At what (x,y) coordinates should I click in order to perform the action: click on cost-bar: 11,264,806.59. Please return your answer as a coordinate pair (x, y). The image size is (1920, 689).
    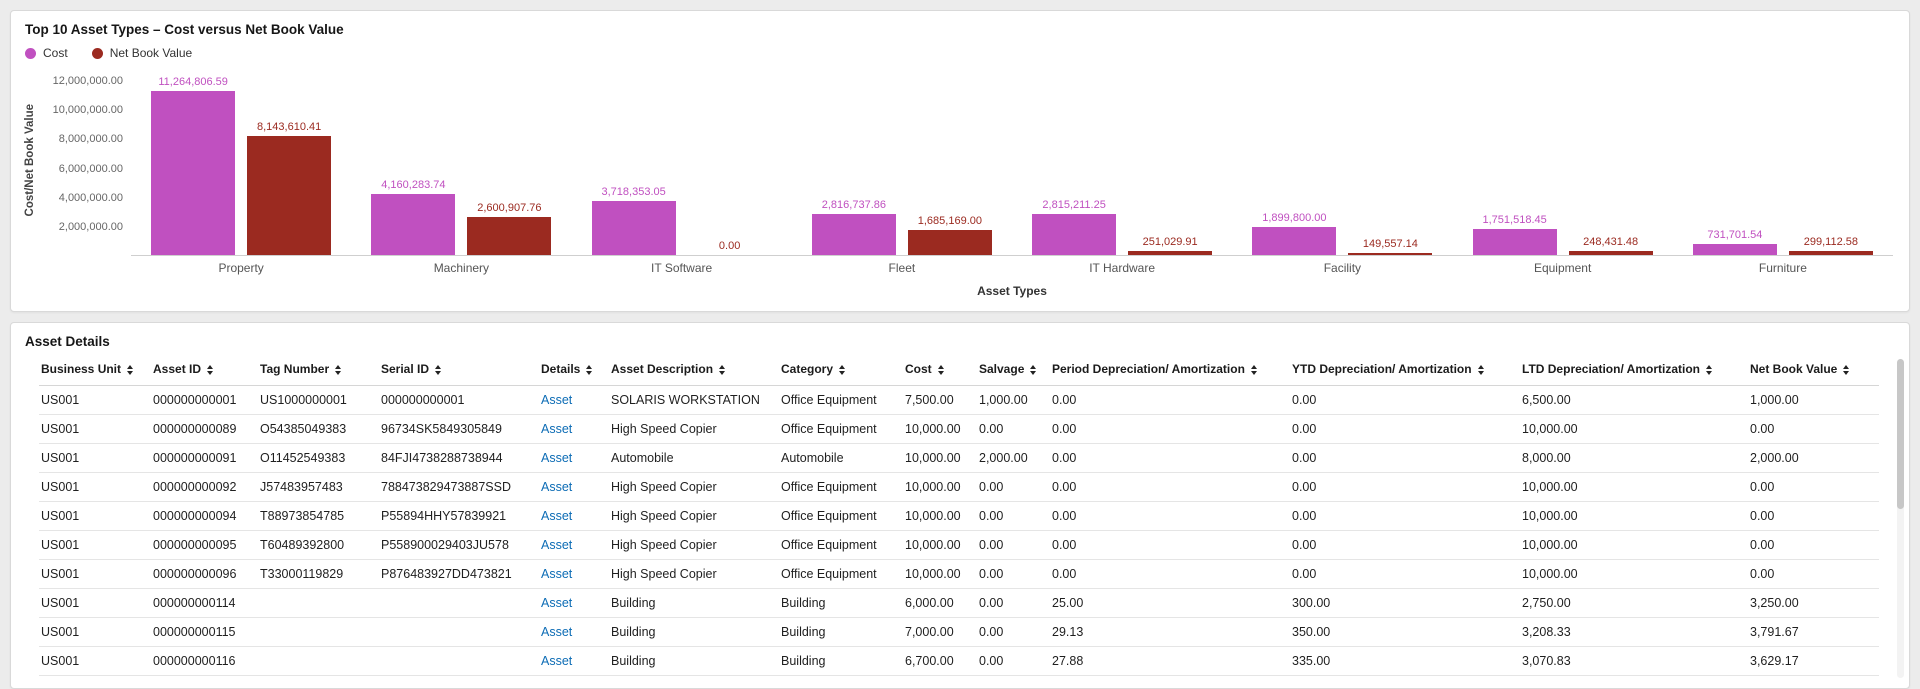
    Looking at the image, I should click on (193, 165).